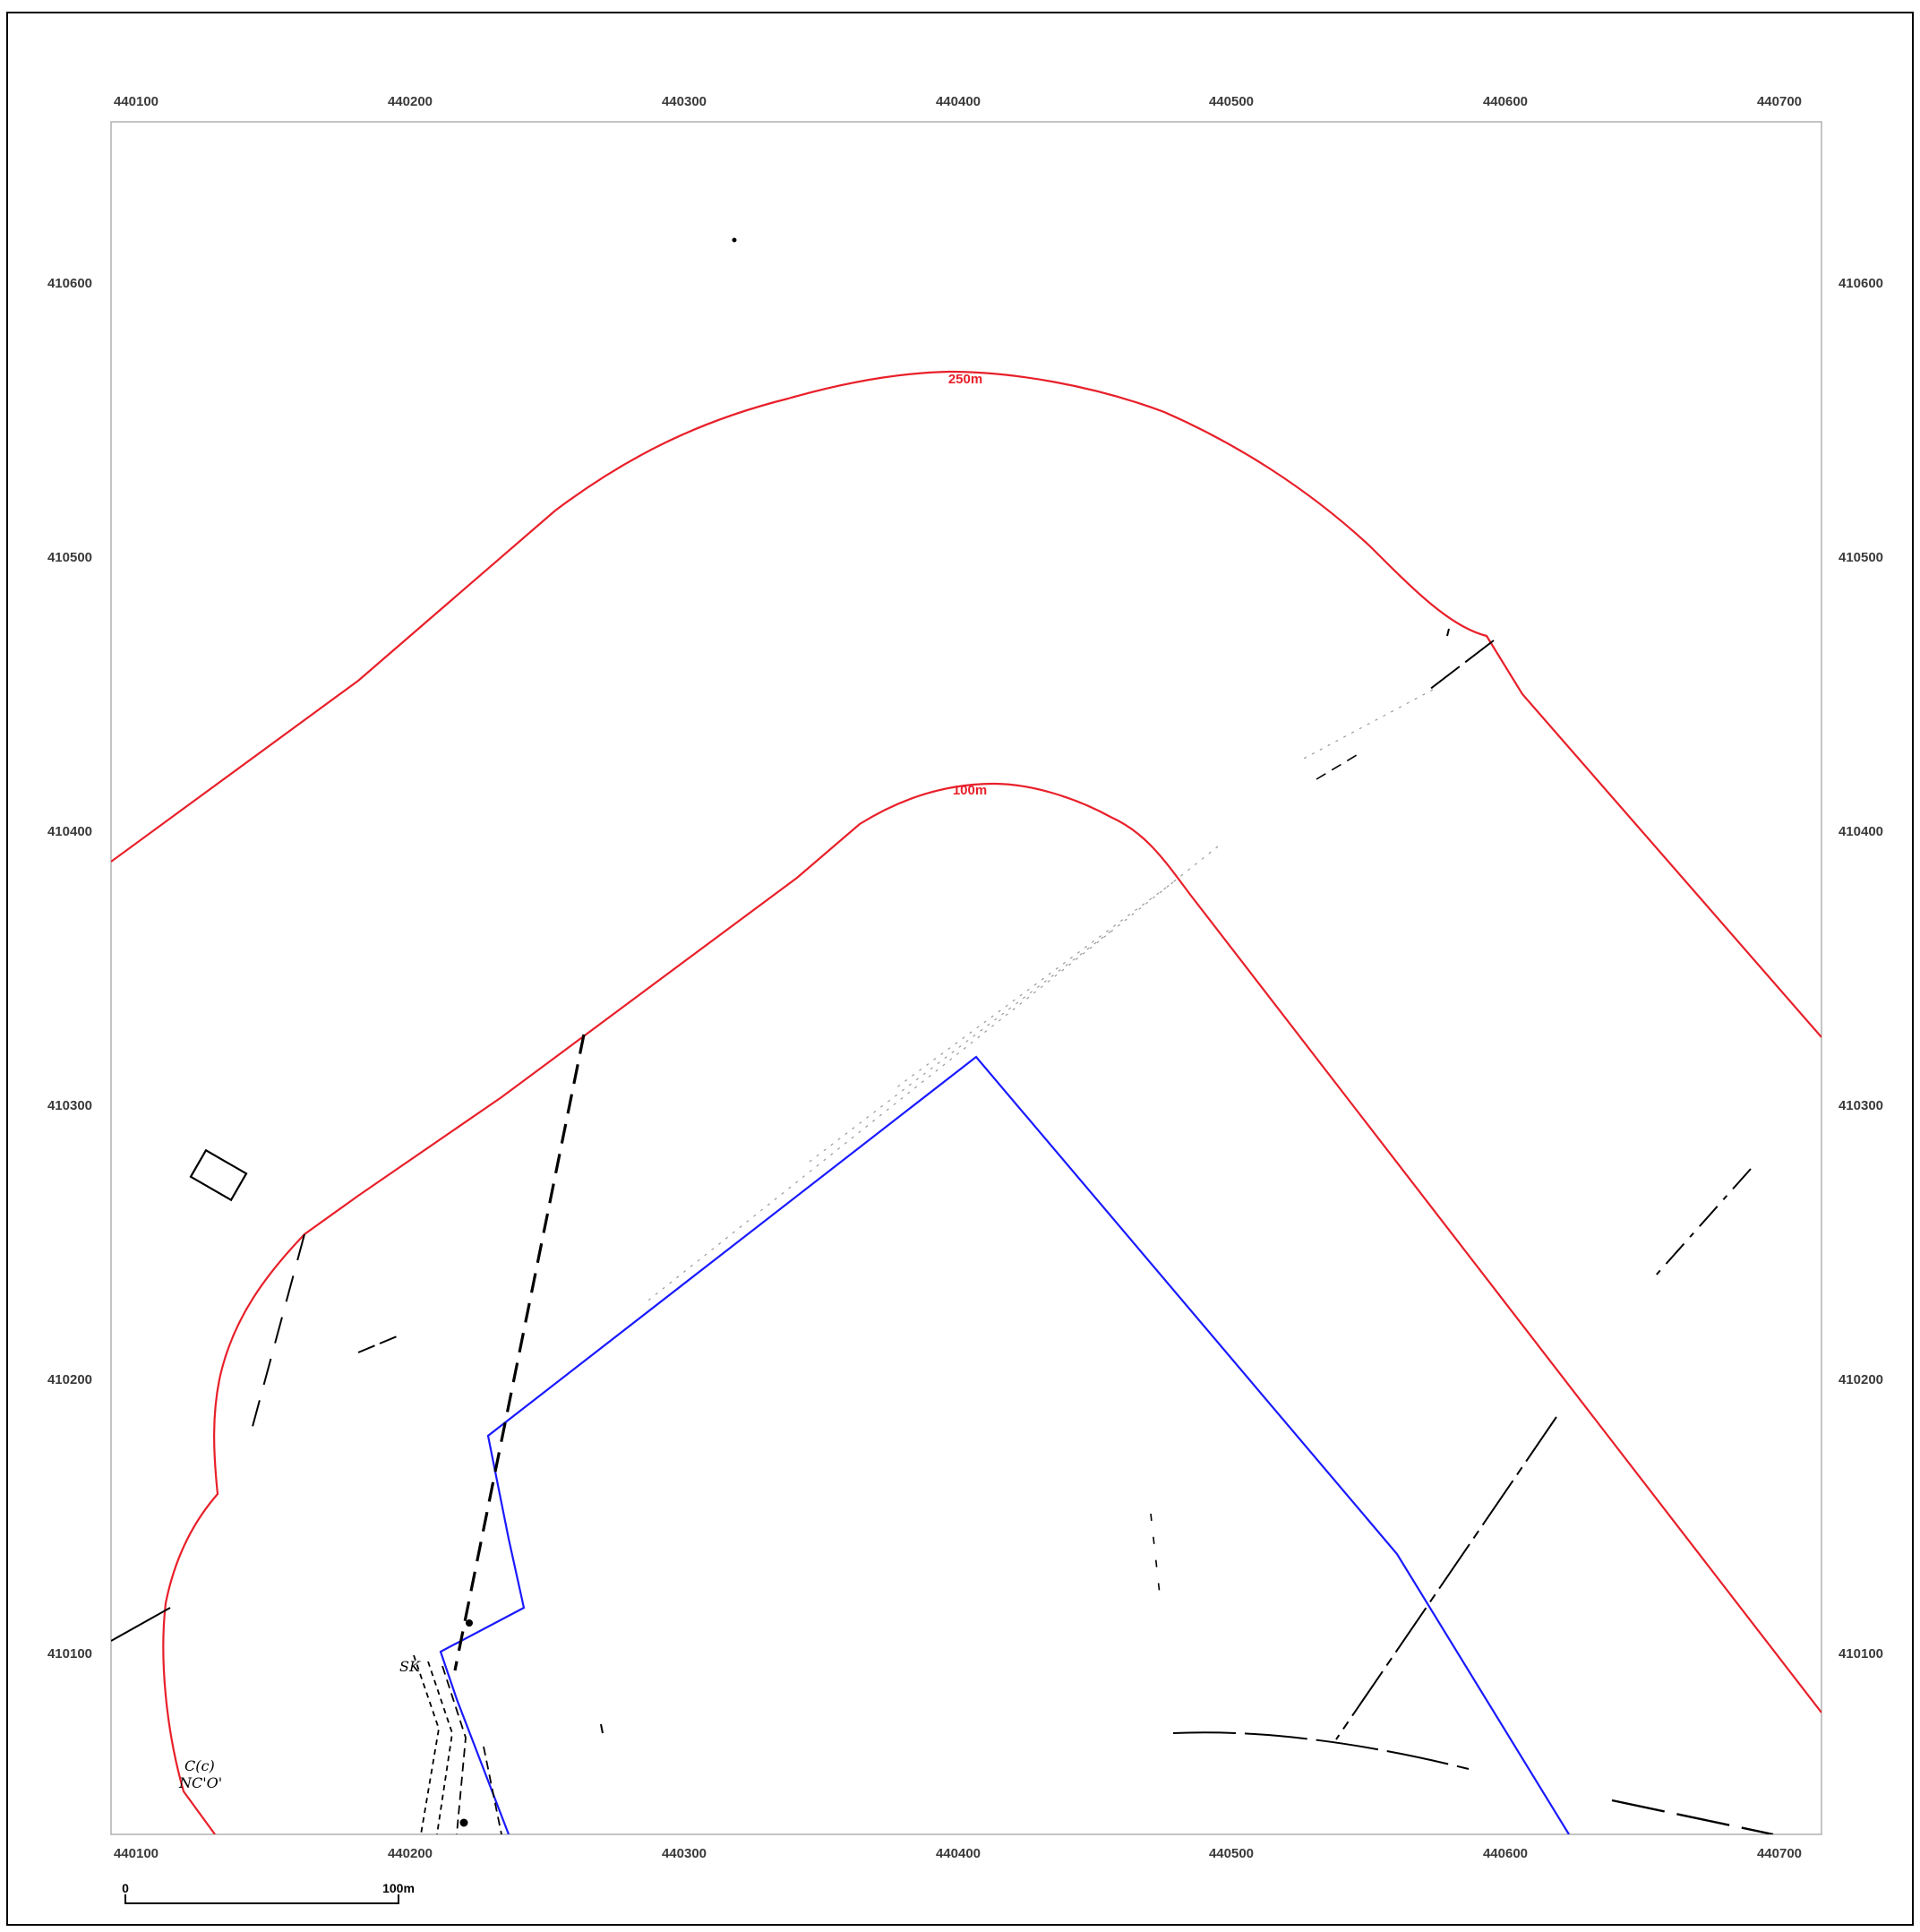 The height and width of the screenshot is (1932, 1920). Describe the element at coordinates (126, 1888) in the screenshot. I see `scale-bar-start-label: 0` at that location.